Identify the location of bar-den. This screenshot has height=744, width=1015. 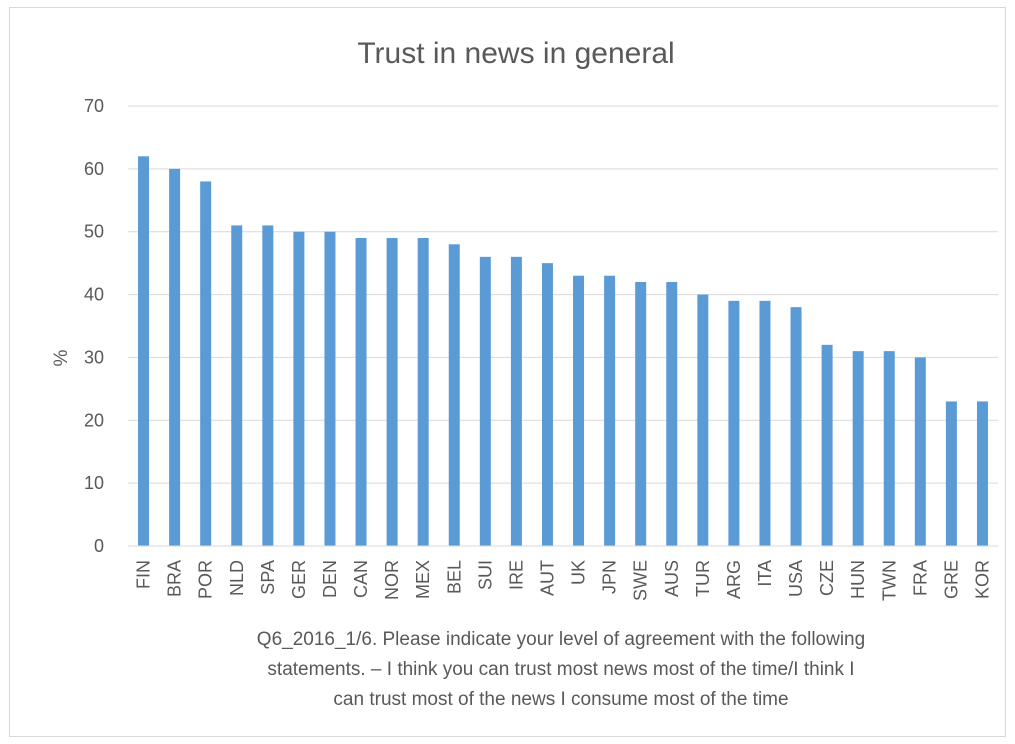
(330, 388).